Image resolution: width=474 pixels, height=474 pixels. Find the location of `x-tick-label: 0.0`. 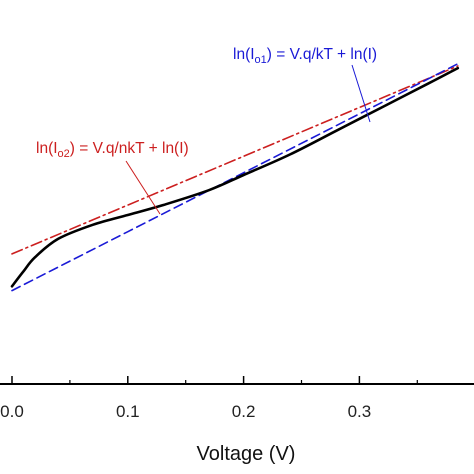

x-tick-label: 0.0 is located at coordinates (12, 411).